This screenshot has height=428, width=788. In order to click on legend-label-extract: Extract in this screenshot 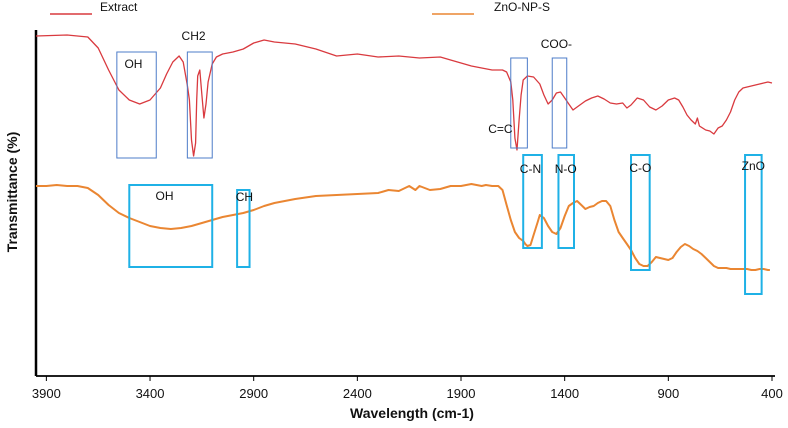, I will do `click(119, 7)`.